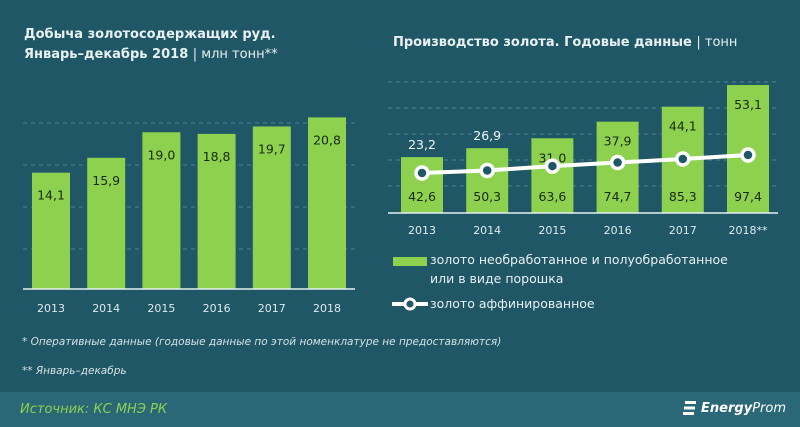 This screenshot has width=800, height=427. What do you see at coordinates (106, 180) in the screenshot?
I see `bar-value-label: 15,9` at bounding box center [106, 180].